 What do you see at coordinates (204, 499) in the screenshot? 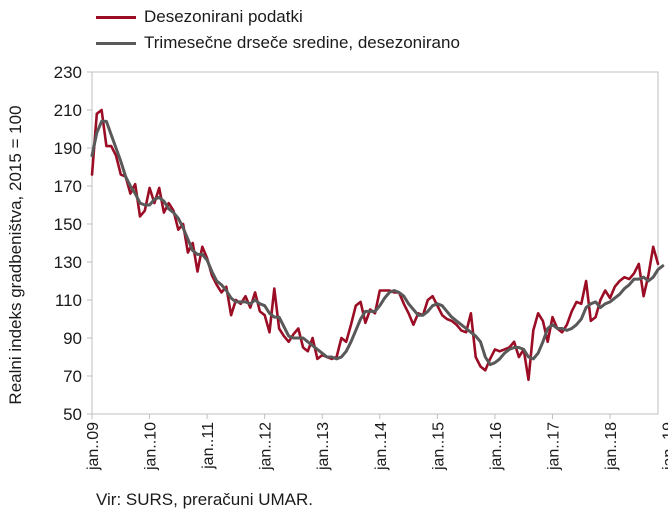
I see `source-note: Vir: SURS, preračuni UMAR.` at bounding box center [204, 499].